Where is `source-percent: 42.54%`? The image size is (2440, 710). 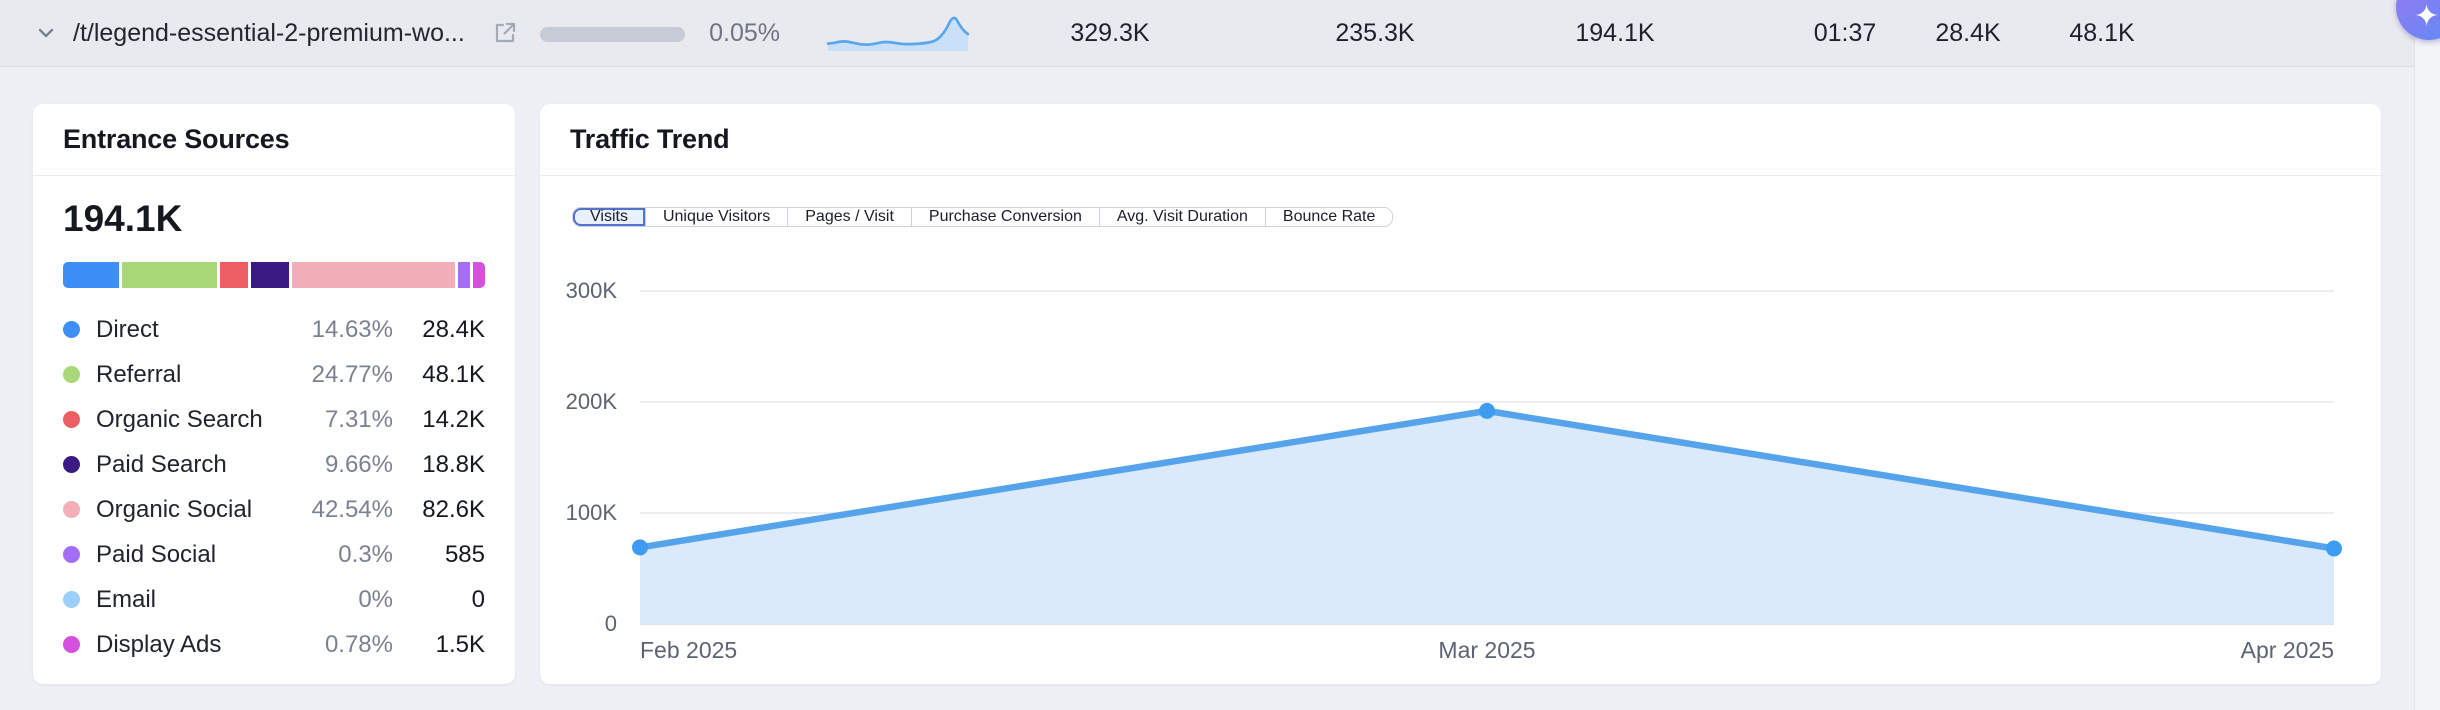 source-percent: 42.54% is located at coordinates (352, 509).